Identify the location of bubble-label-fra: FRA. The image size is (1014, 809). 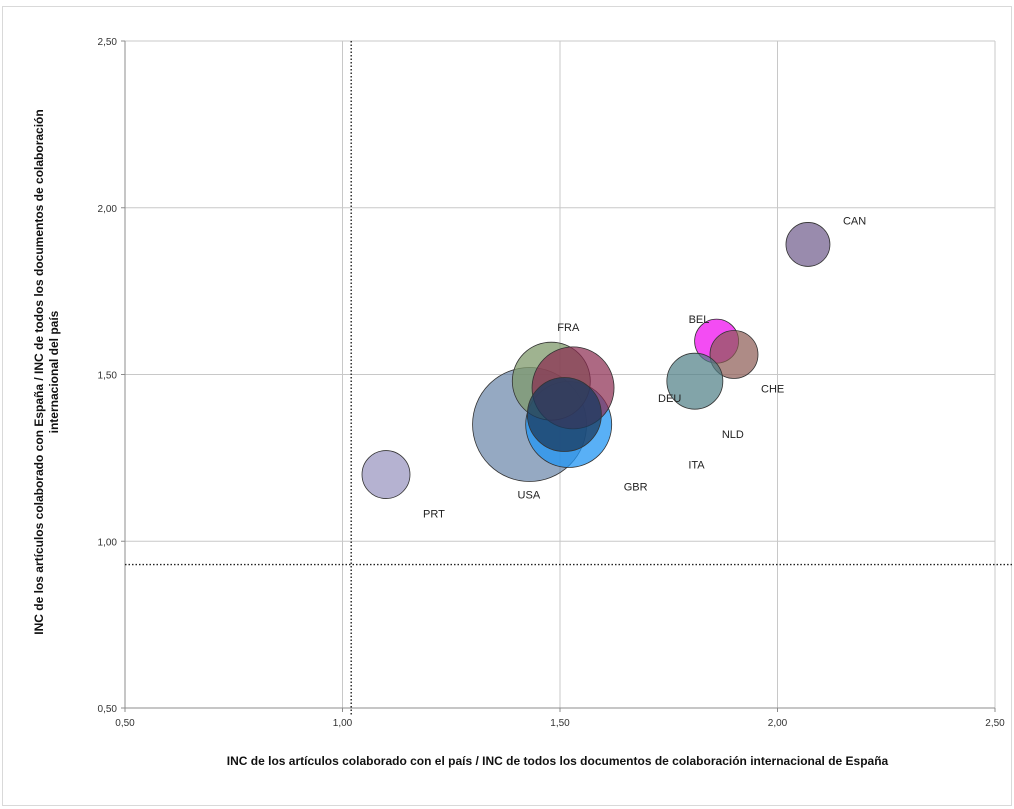
(568, 328).